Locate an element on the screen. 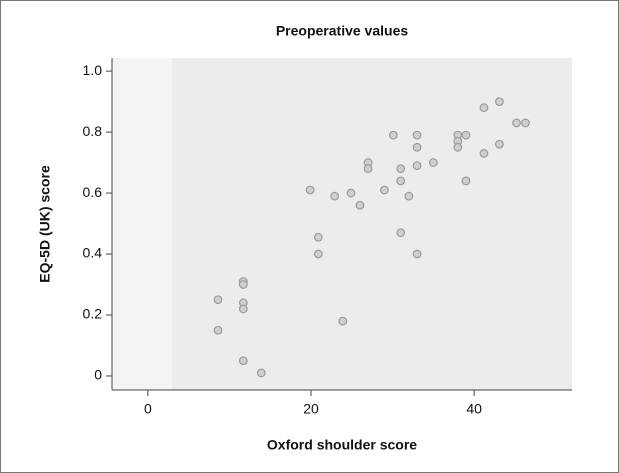 Image resolution: width=619 pixels, height=473 pixels. y-tick-label: 0.8 is located at coordinates (93, 131).